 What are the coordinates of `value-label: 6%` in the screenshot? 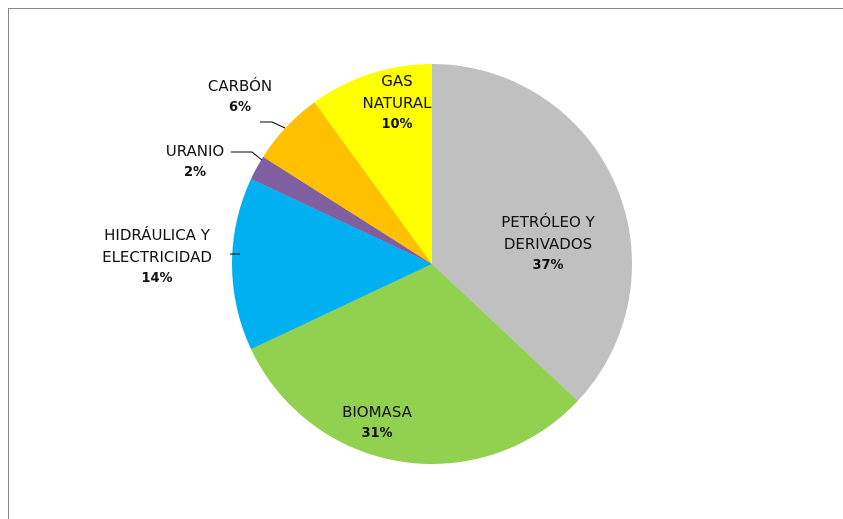 It's located at (240, 107).